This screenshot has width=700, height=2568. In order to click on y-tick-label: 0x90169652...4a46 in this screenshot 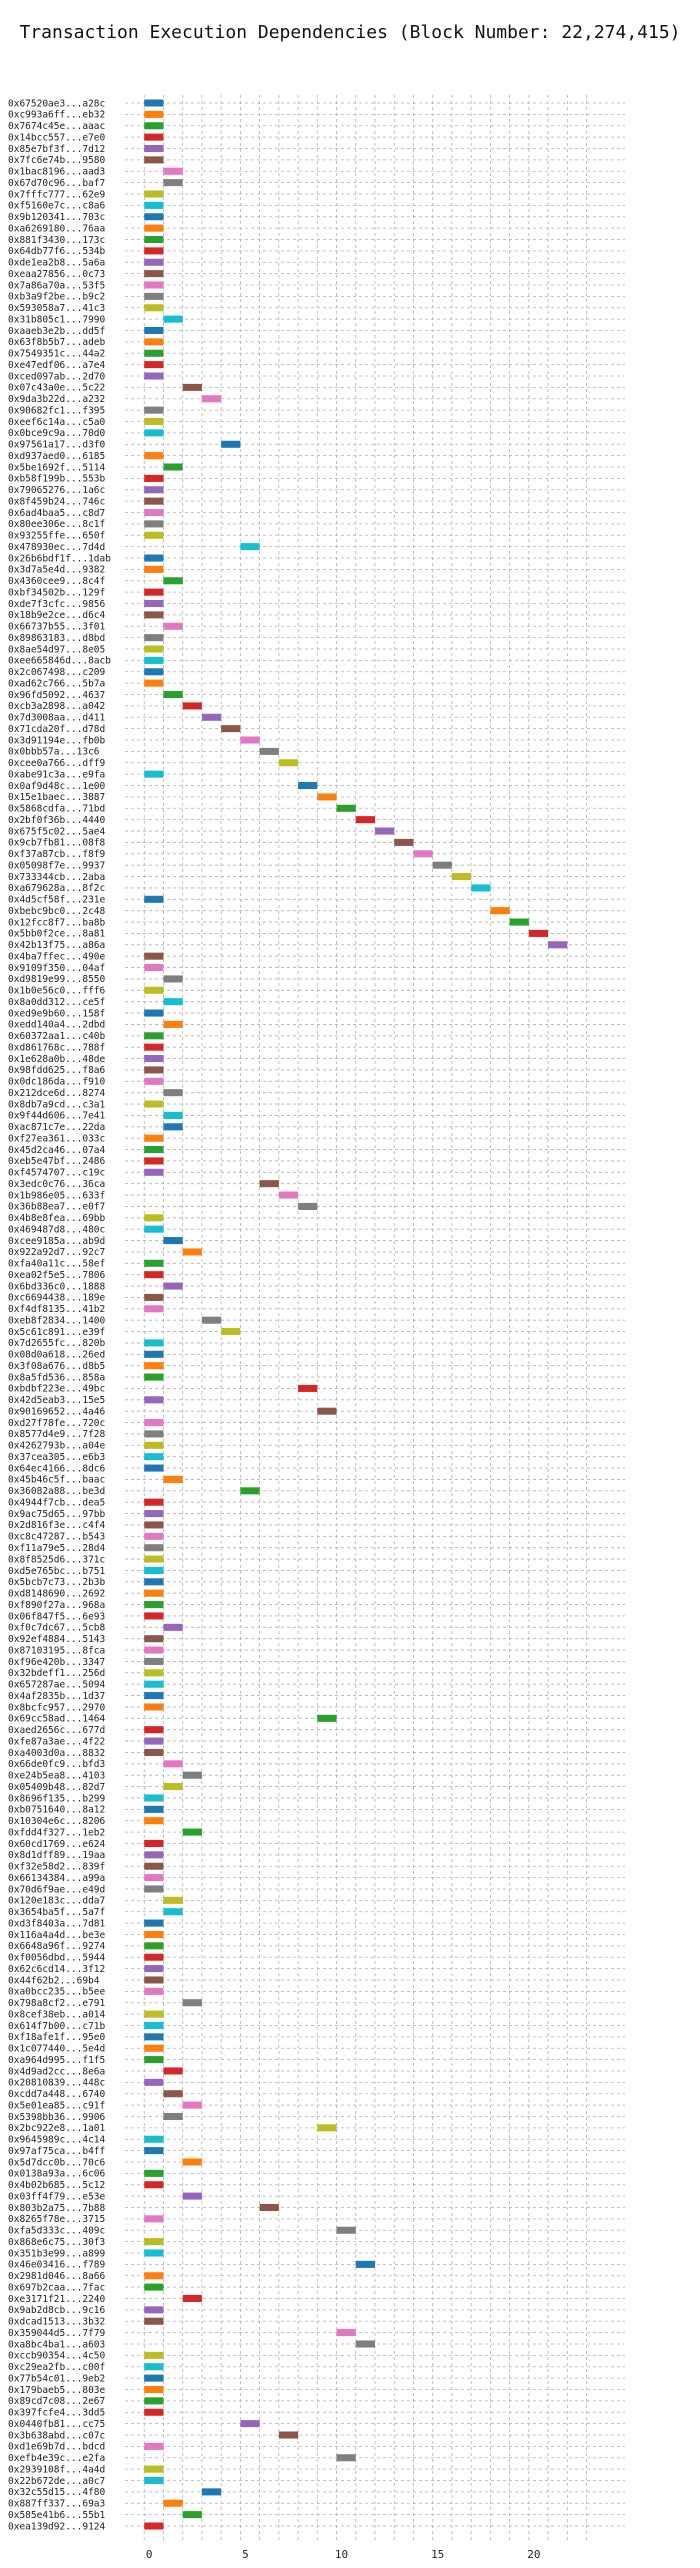, I will do `click(57, 1411)`.